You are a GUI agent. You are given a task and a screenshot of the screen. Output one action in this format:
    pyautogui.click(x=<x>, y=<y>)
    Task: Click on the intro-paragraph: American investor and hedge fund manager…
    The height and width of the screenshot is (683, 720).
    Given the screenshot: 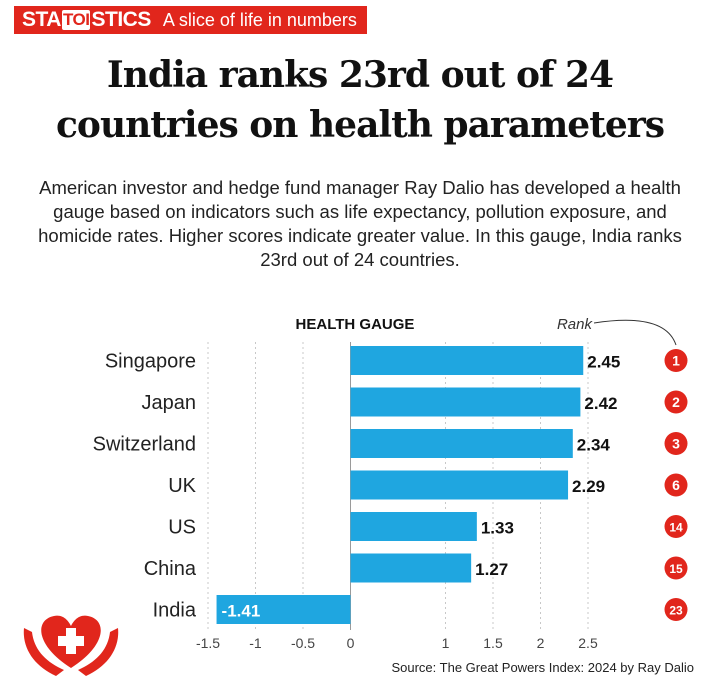 What is the action you would take?
    pyautogui.click(x=360, y=223)
    